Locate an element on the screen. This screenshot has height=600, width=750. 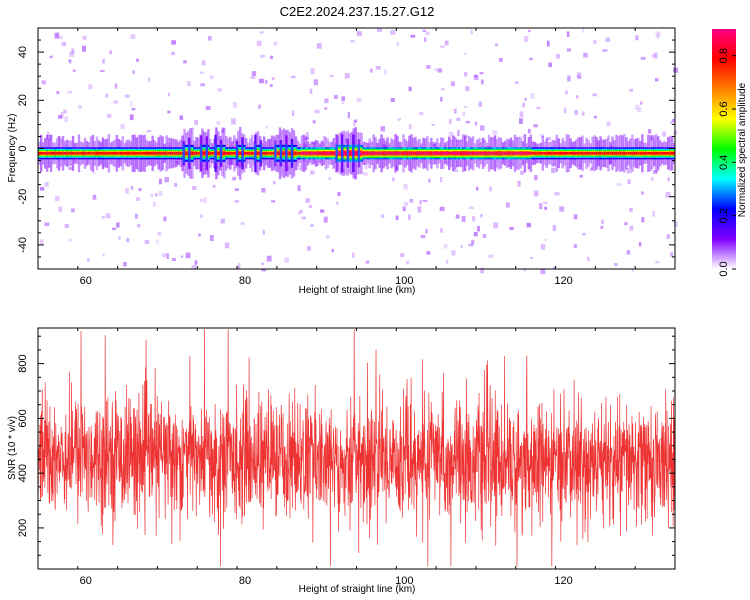
colorbar-tick-label: 0.0 is located at coordinates (724, 268).